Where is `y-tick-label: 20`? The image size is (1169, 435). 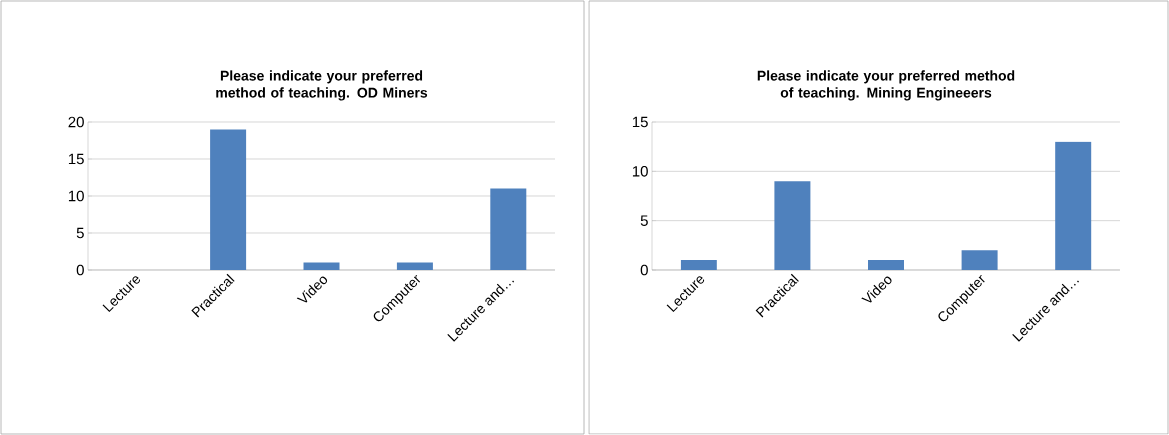
y-tick-label: 20 is located at coordinates (76, 122).